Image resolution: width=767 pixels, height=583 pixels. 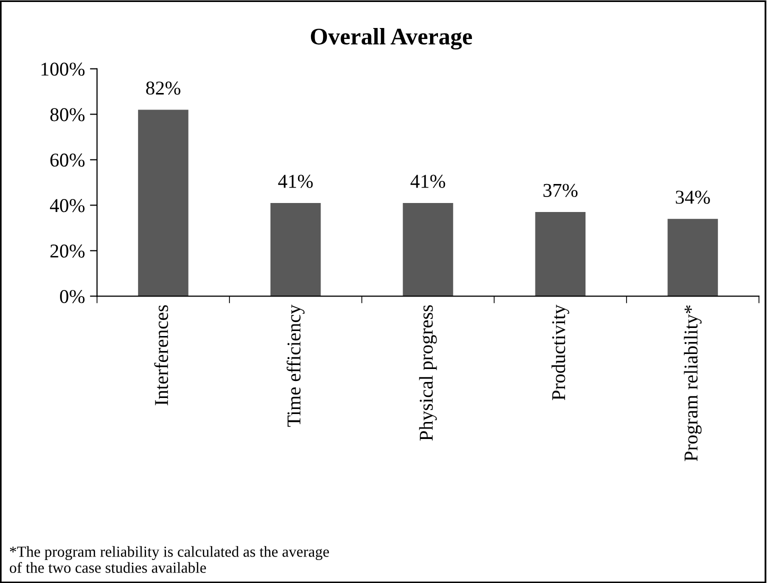 I want to click on x-tick-label: Physical progress, so click(x=428, y=373).